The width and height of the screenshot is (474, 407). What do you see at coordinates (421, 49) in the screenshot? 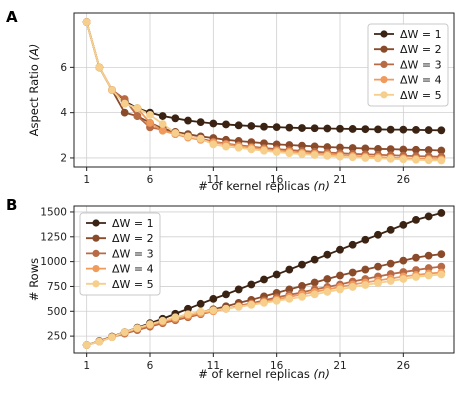
I see `legend-label-dw2: ΔW = 2` at bounding box center [421, 49].